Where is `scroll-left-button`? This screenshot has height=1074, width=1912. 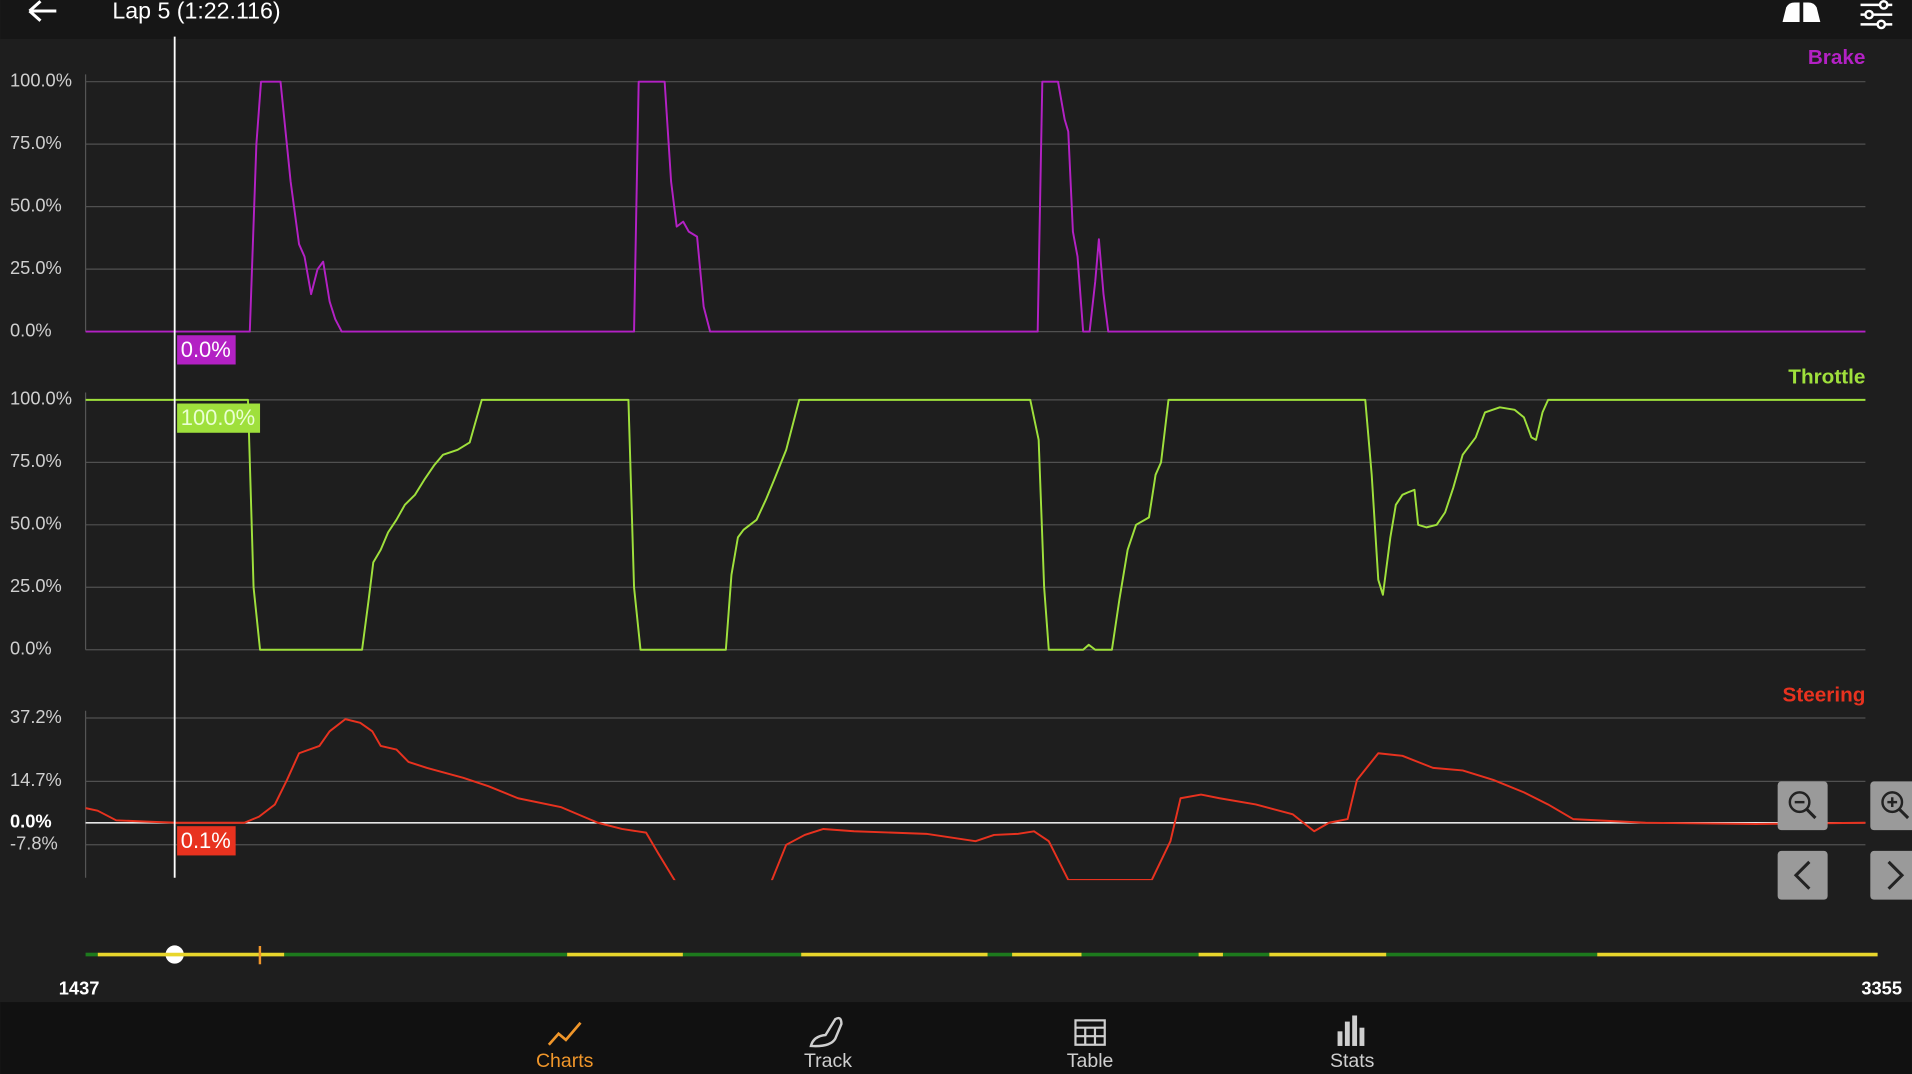 scroll-left-button is located at coordinates (1802, 875).